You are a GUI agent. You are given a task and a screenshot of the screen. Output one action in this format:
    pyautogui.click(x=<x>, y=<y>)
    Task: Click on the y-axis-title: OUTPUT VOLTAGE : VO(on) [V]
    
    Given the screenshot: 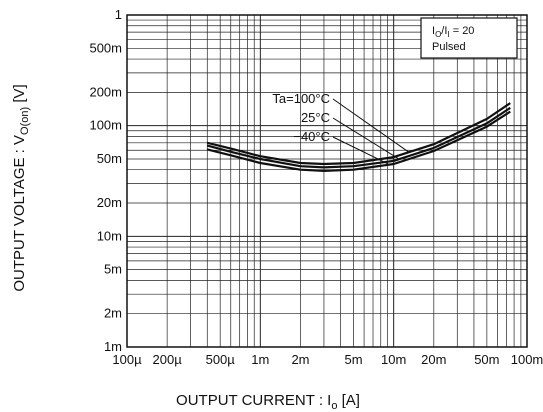 What is the action you would take?
    pyautogui.click(x=21, y=187)
    